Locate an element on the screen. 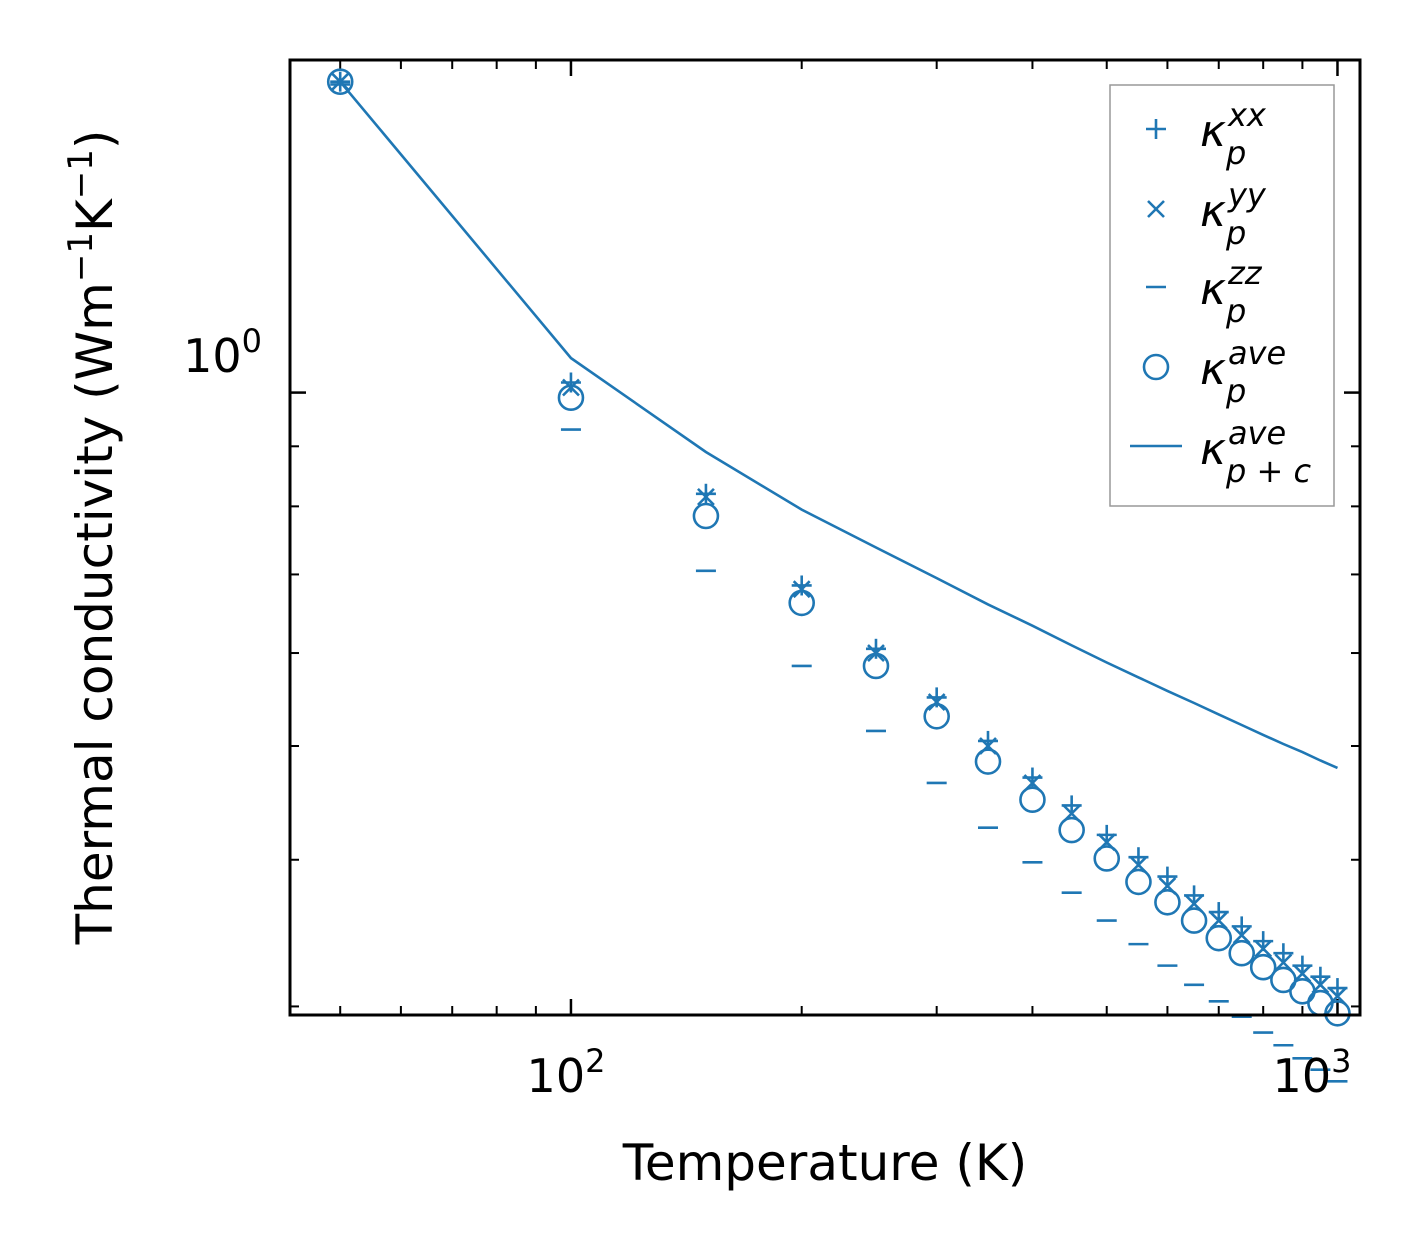  legend-symbol-kxx is located at coordinates (1156, 129).